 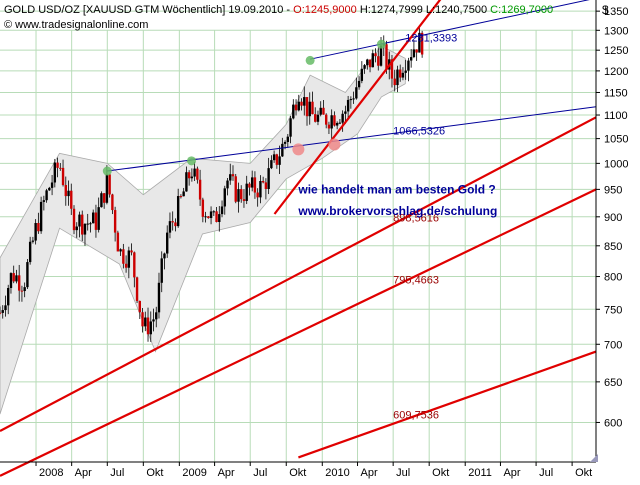 I want to click on x-tick-label: 2010, so click(x=337, y=473).